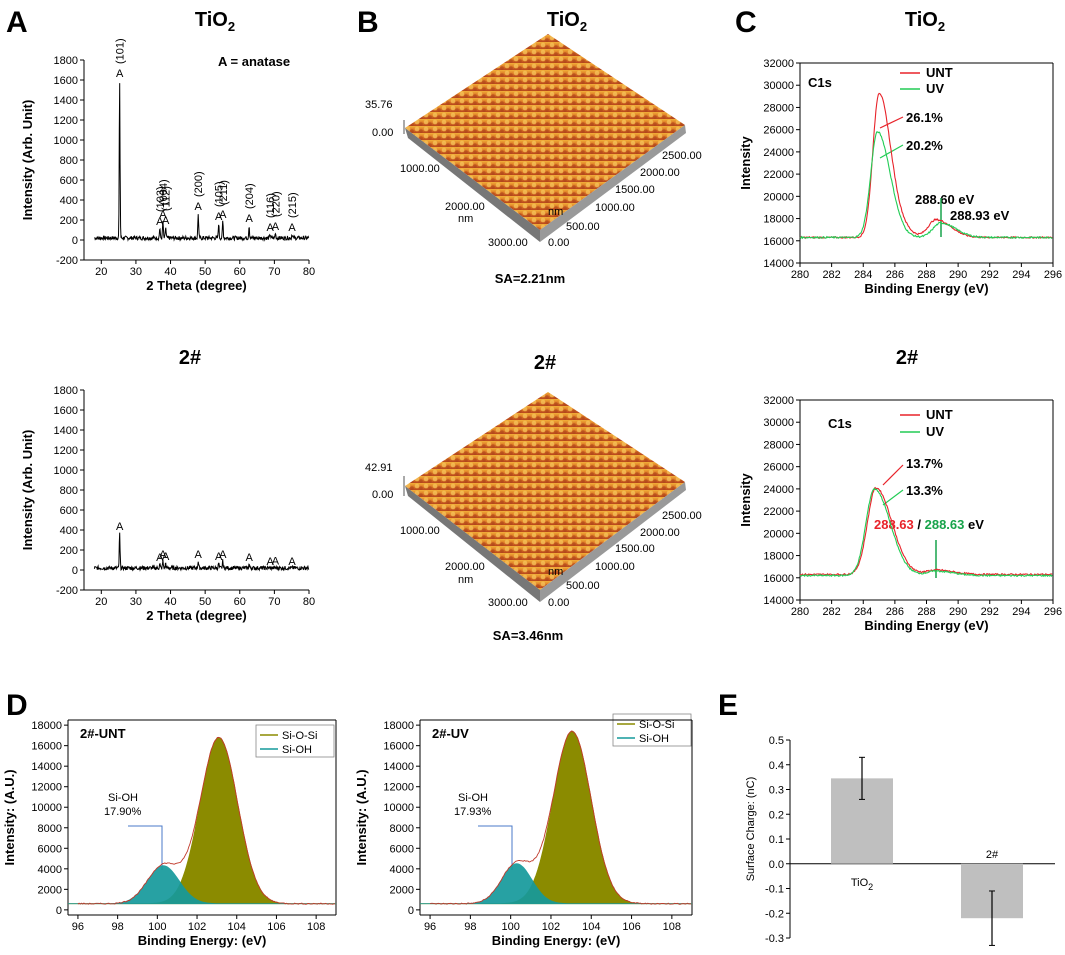 This screenshot has width=1065, height=955. Describe the element at coordinates (197, 927) in the screenshot. I see `x-tick-label: 102` at that location.